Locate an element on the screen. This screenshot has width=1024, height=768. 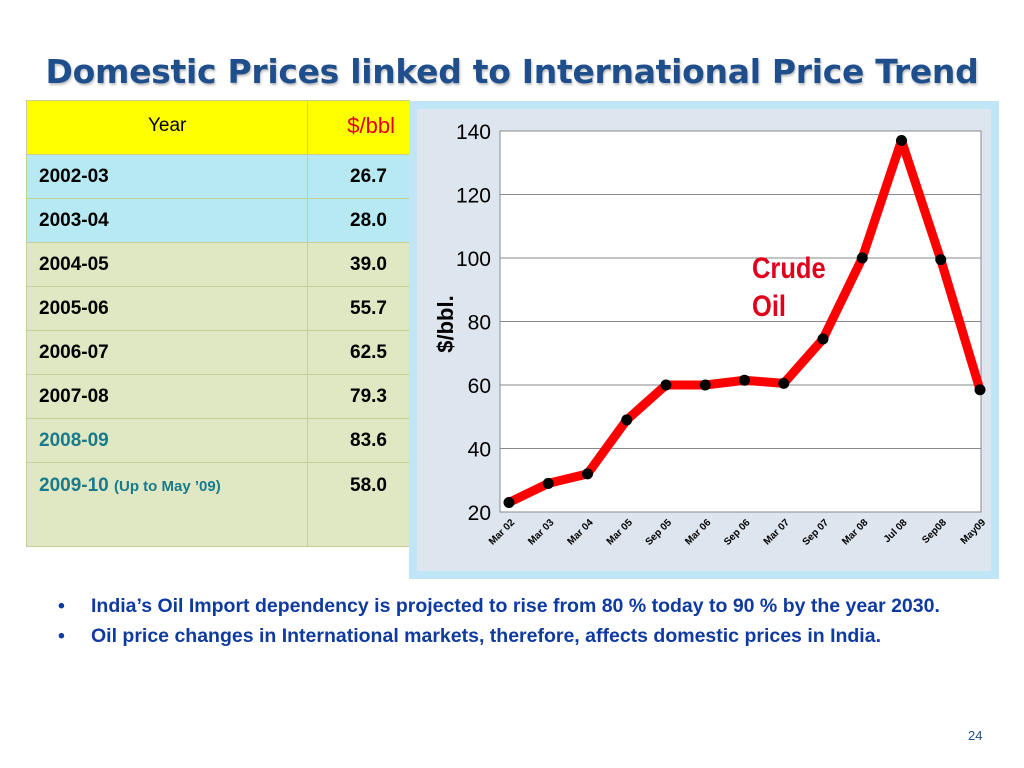
price-cell: 62.5 is located at coordinates (358, 352).